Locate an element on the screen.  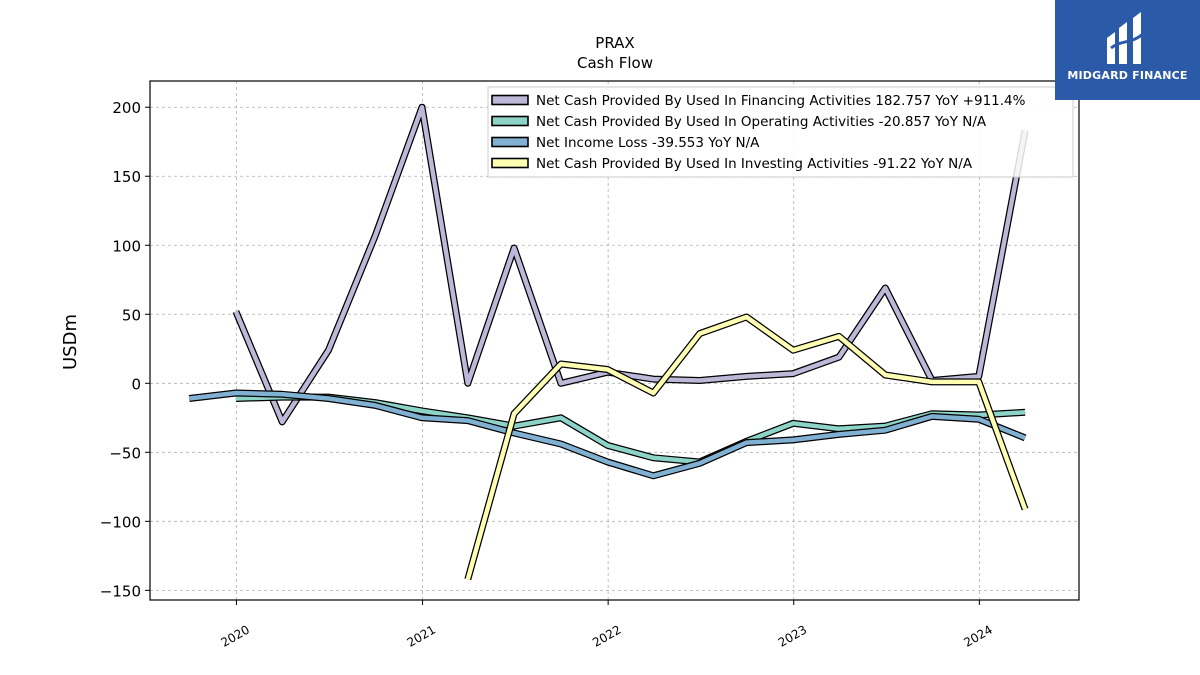
x-tick-label: 2021 is located at coordinates (421, 635).